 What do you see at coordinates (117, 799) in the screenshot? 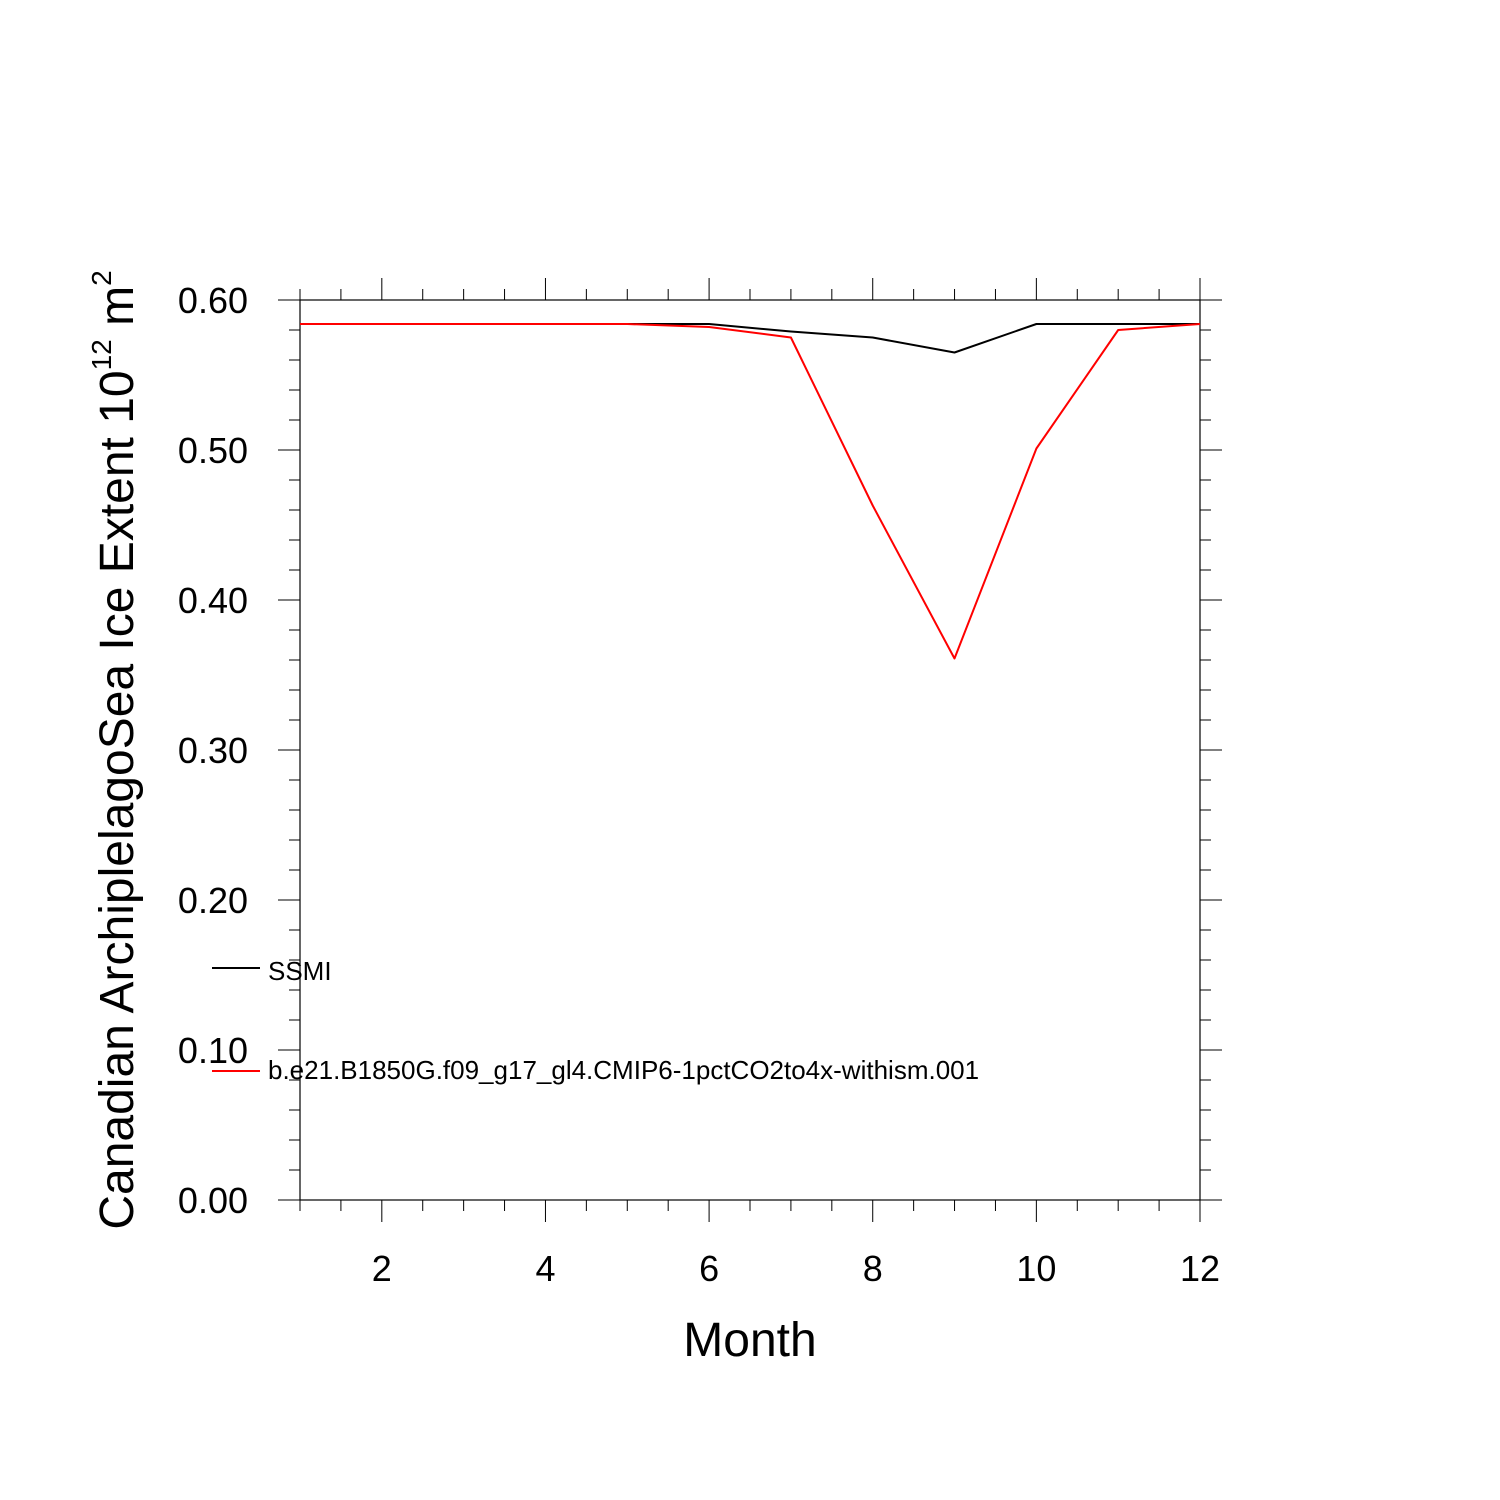
I see `y-axis-title-text: Canadian ArchiplelagoSea Ice Extent 10` at bounding box center [117, 799].